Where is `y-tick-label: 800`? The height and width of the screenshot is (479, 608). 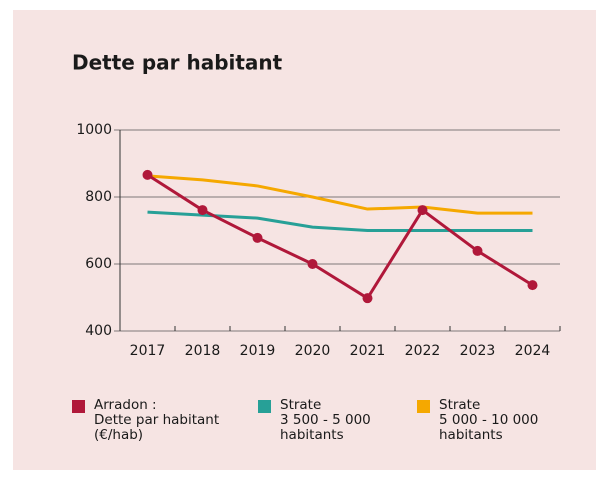
y-tick-label: 800 is located at coordinates (98, 197).